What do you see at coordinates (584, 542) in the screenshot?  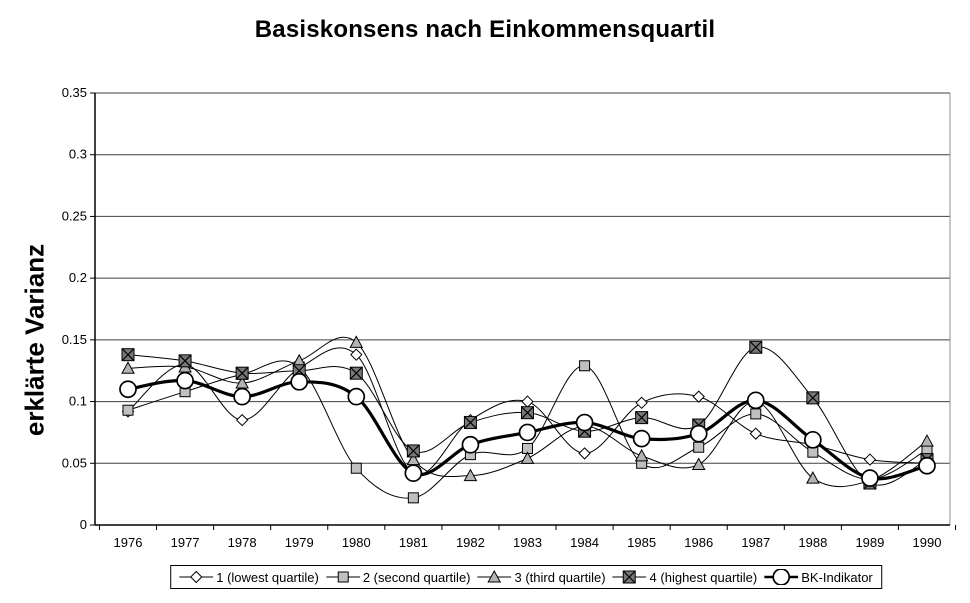 I see `x-tick-label: 1984` at bounding box center [584, 542].